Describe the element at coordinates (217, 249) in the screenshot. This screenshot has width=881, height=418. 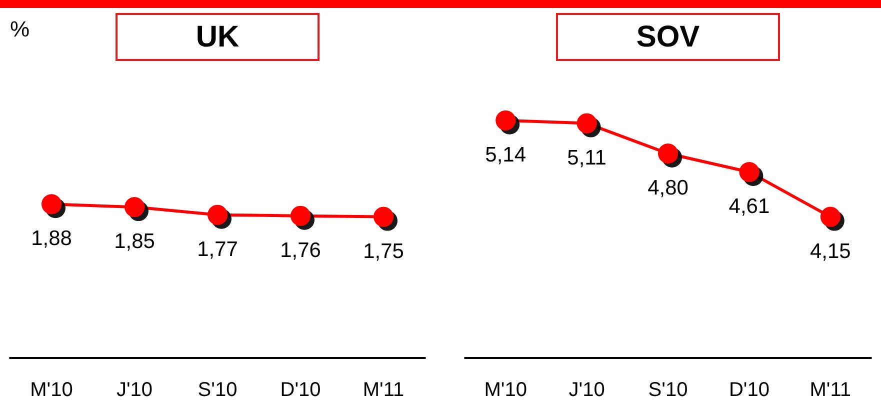
I see `data-label: 1,77` at that location.